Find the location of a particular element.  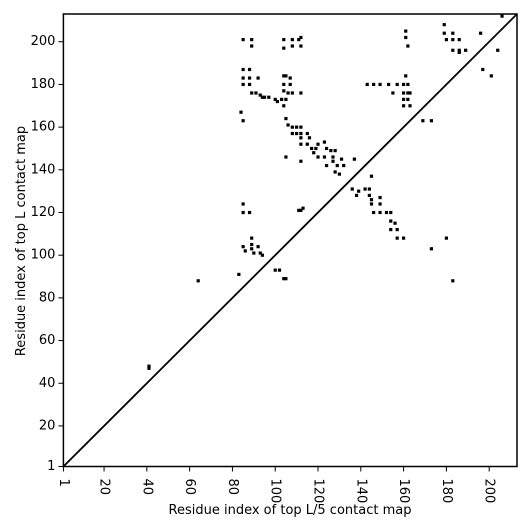

x-tick-label: 20 is located at coordinates (104, 487).